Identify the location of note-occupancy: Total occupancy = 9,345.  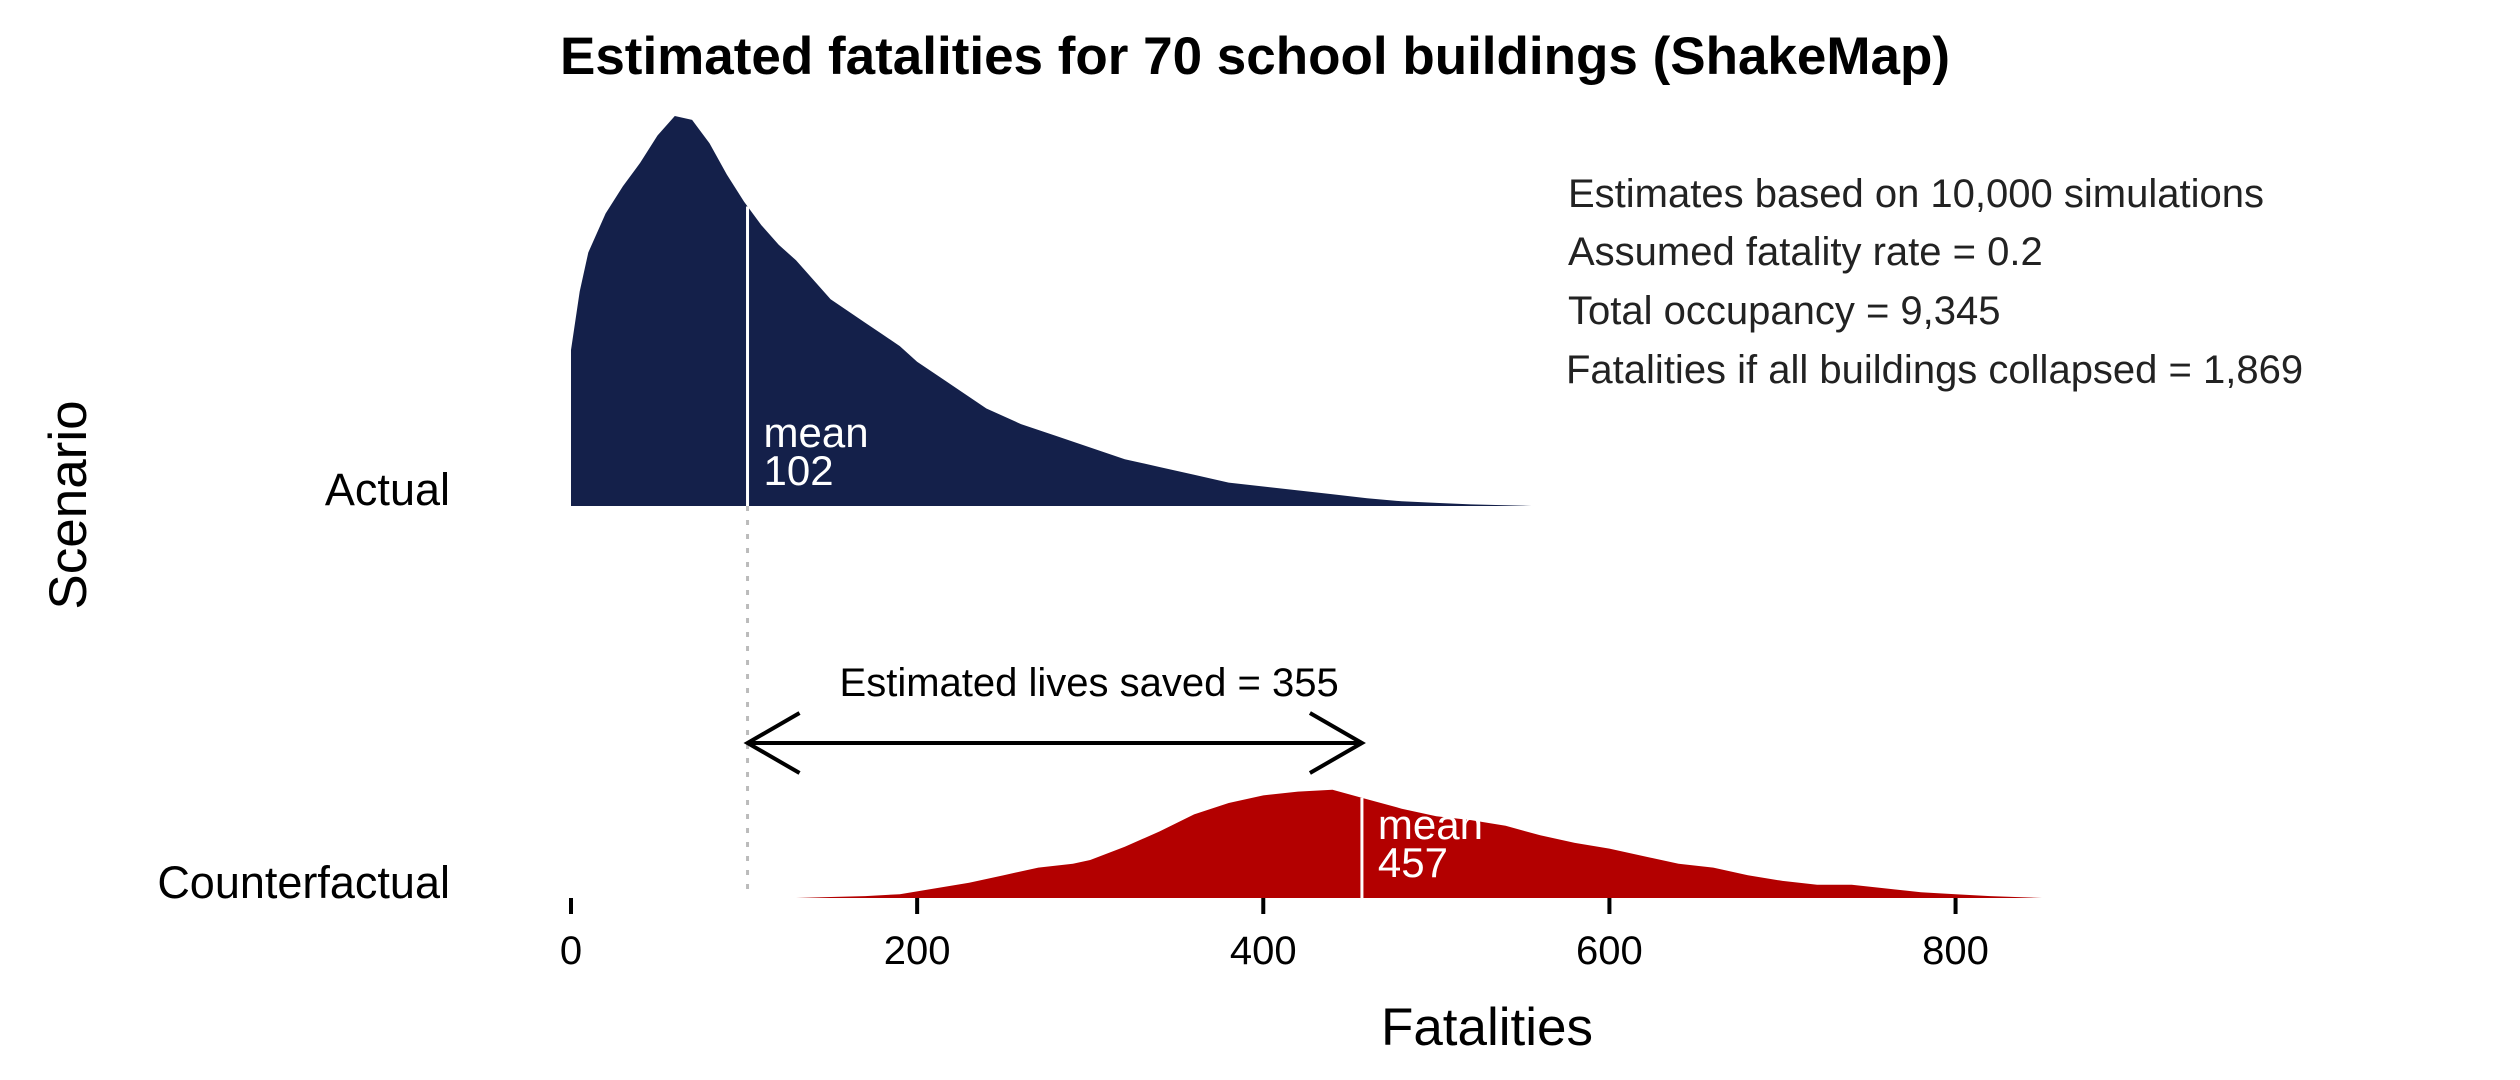
(1784, 311).